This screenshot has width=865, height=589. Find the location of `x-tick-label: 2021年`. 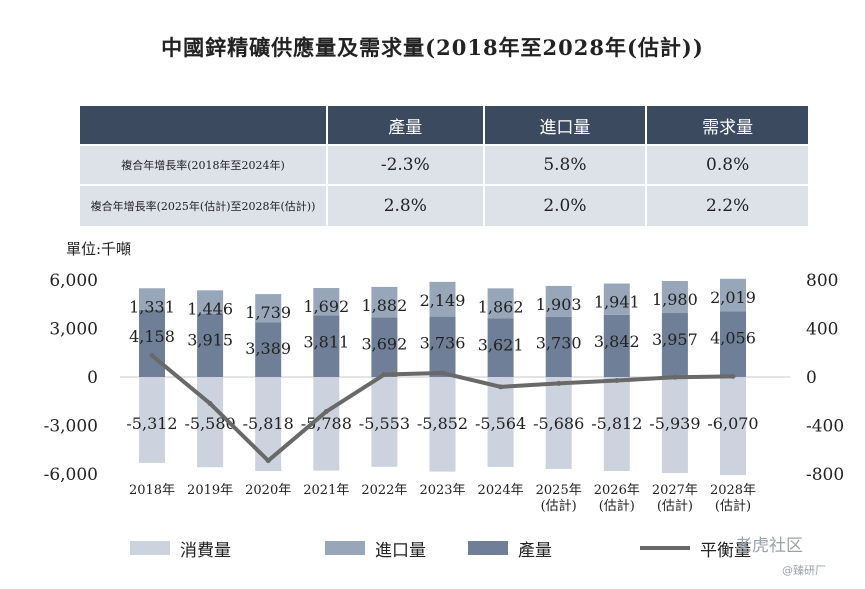

x-tick-label: 2021年 is located at coordinates (326, 490).